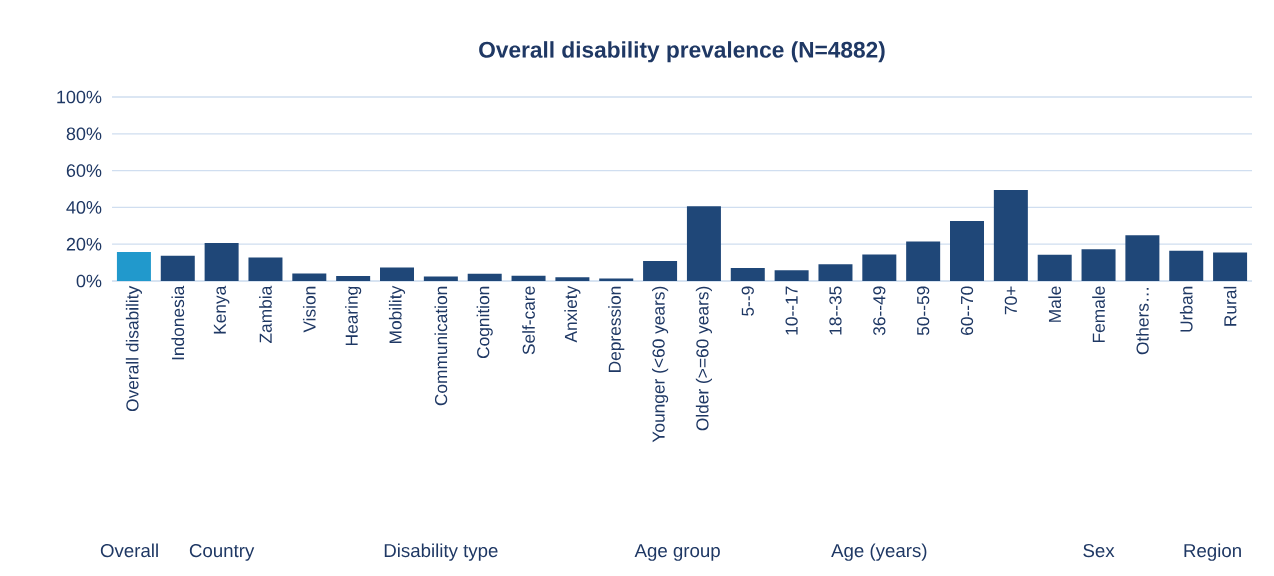  Describe the element at coordinates (879, 311) in the screenshot. I see `x-tick-label: 36--49` at that location.